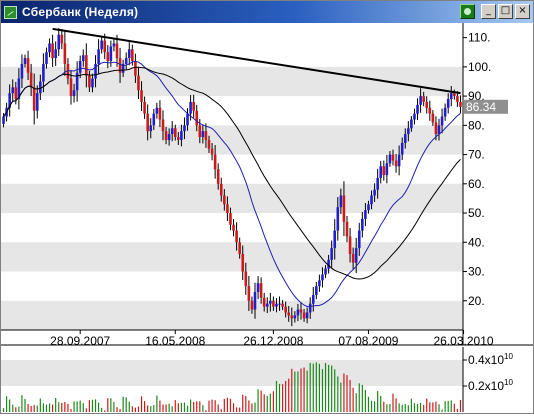  What do you see at coordinates (476, 213) in the screenshot?
I see `y-tick-label: 50.` at bounding box center [476, 213].